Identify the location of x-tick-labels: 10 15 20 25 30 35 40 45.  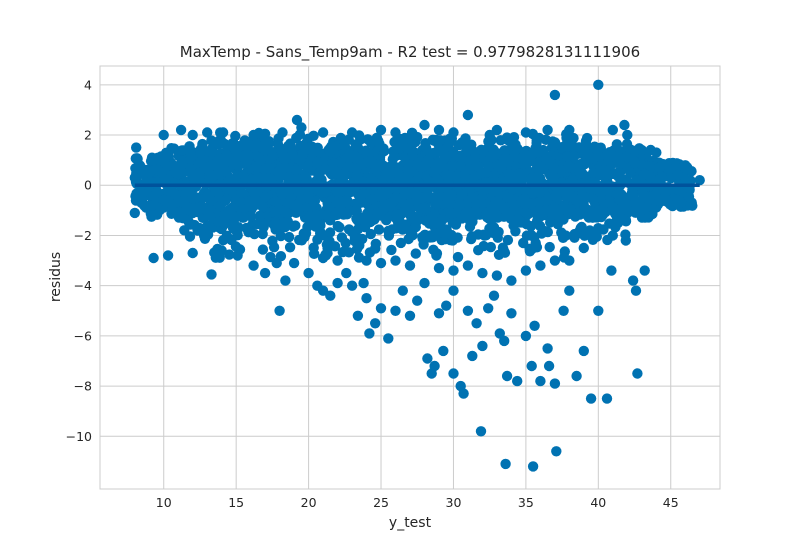
(417, 502).